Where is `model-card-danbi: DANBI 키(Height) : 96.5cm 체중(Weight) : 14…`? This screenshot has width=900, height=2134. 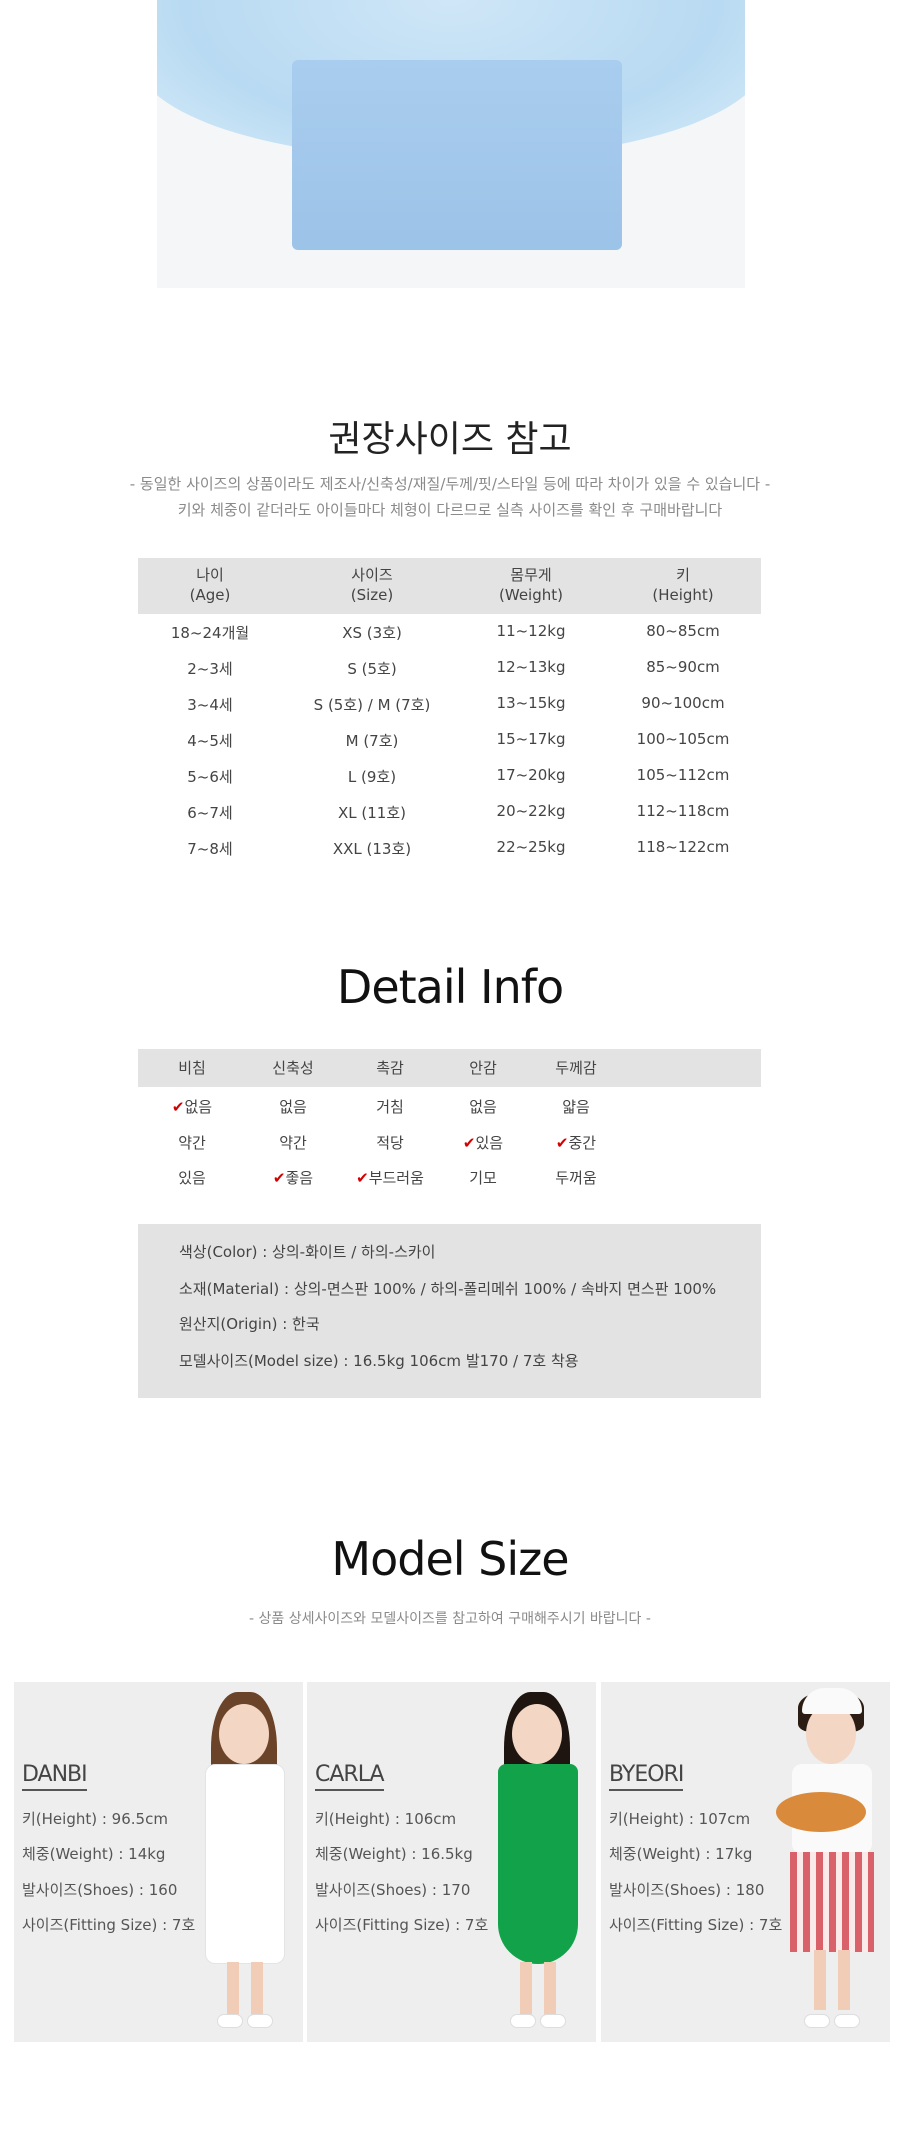 model-card-danbi: DANBI 키(Height) : 96.5cm 체중(Weight) : 14… is located at coordinates (158, 1862).